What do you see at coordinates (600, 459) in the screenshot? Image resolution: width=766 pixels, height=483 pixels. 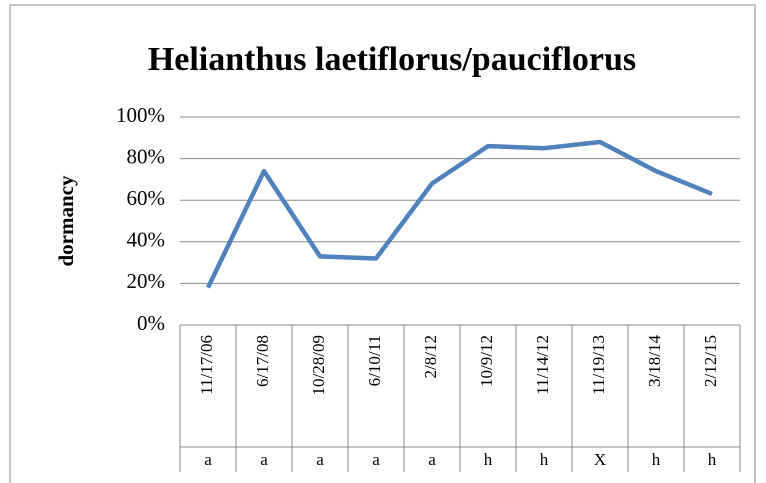 I see `x-group-label: X` at bounding box center [600, 459].